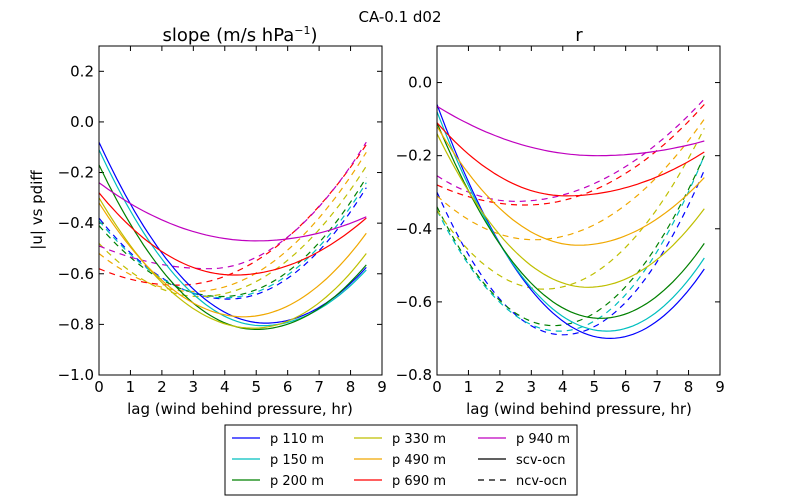 This screenshot has width=800, height=500. I want to click on slope-series-p-940-m-scv-ocn, so click(232, 212).